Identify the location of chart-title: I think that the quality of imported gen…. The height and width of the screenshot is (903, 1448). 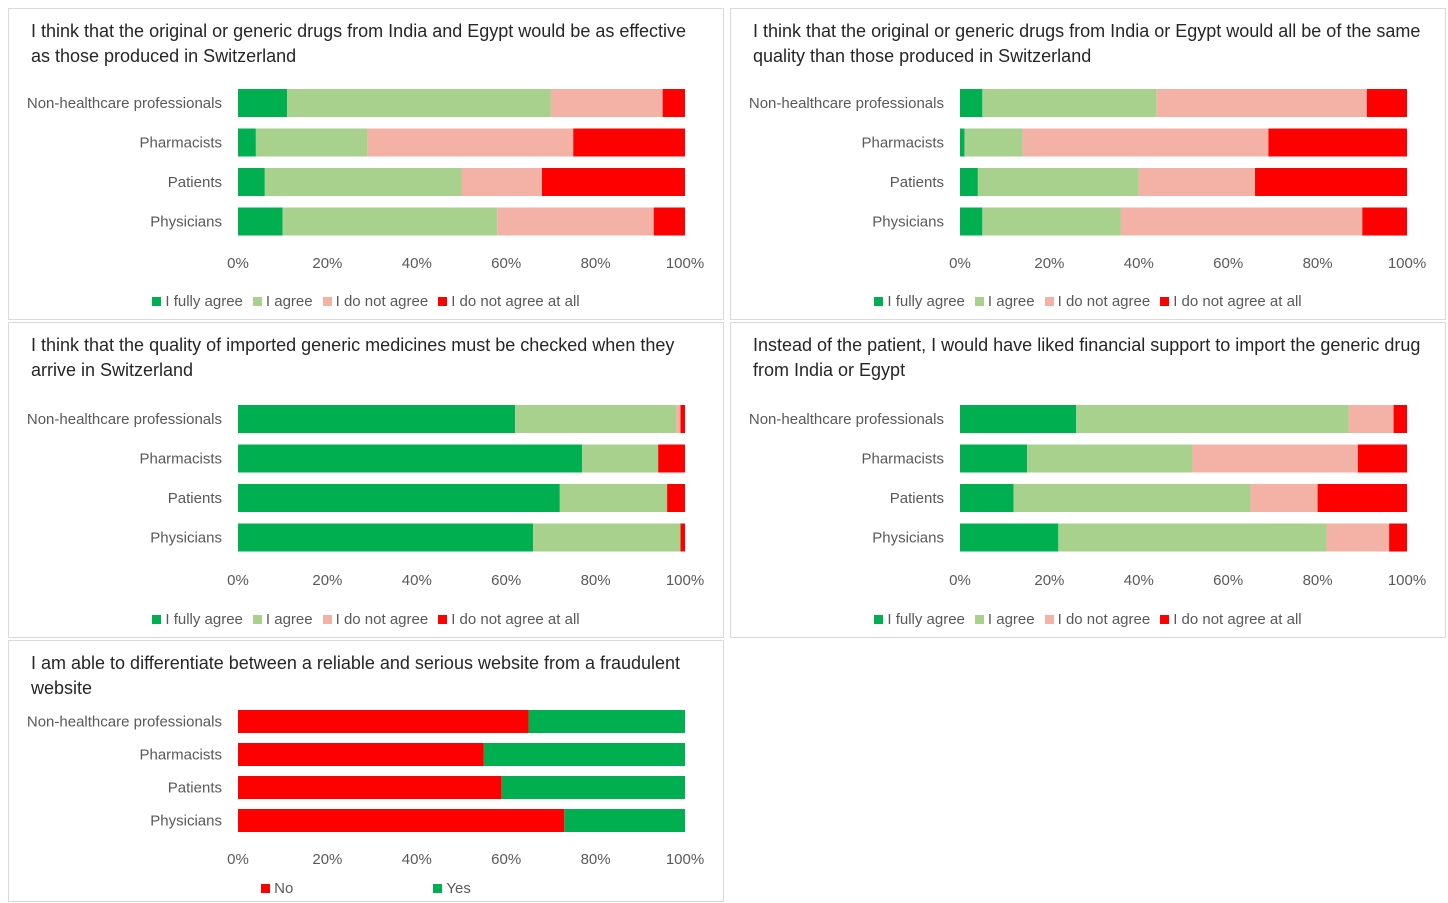
(353, 357).